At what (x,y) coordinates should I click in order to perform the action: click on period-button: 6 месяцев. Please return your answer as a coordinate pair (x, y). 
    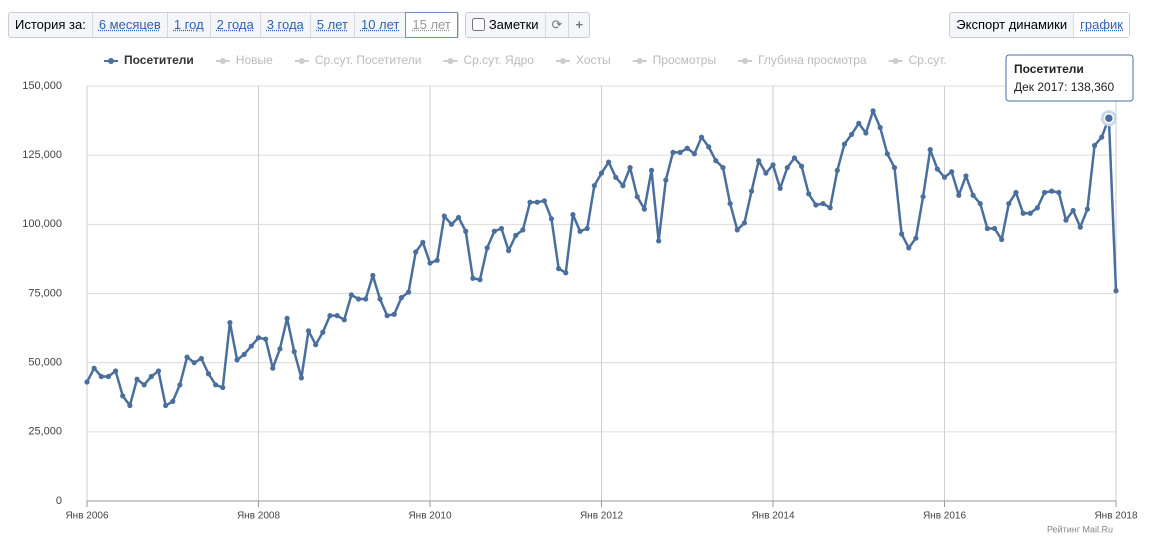
    Looking at the image, I should click on (129, 25).